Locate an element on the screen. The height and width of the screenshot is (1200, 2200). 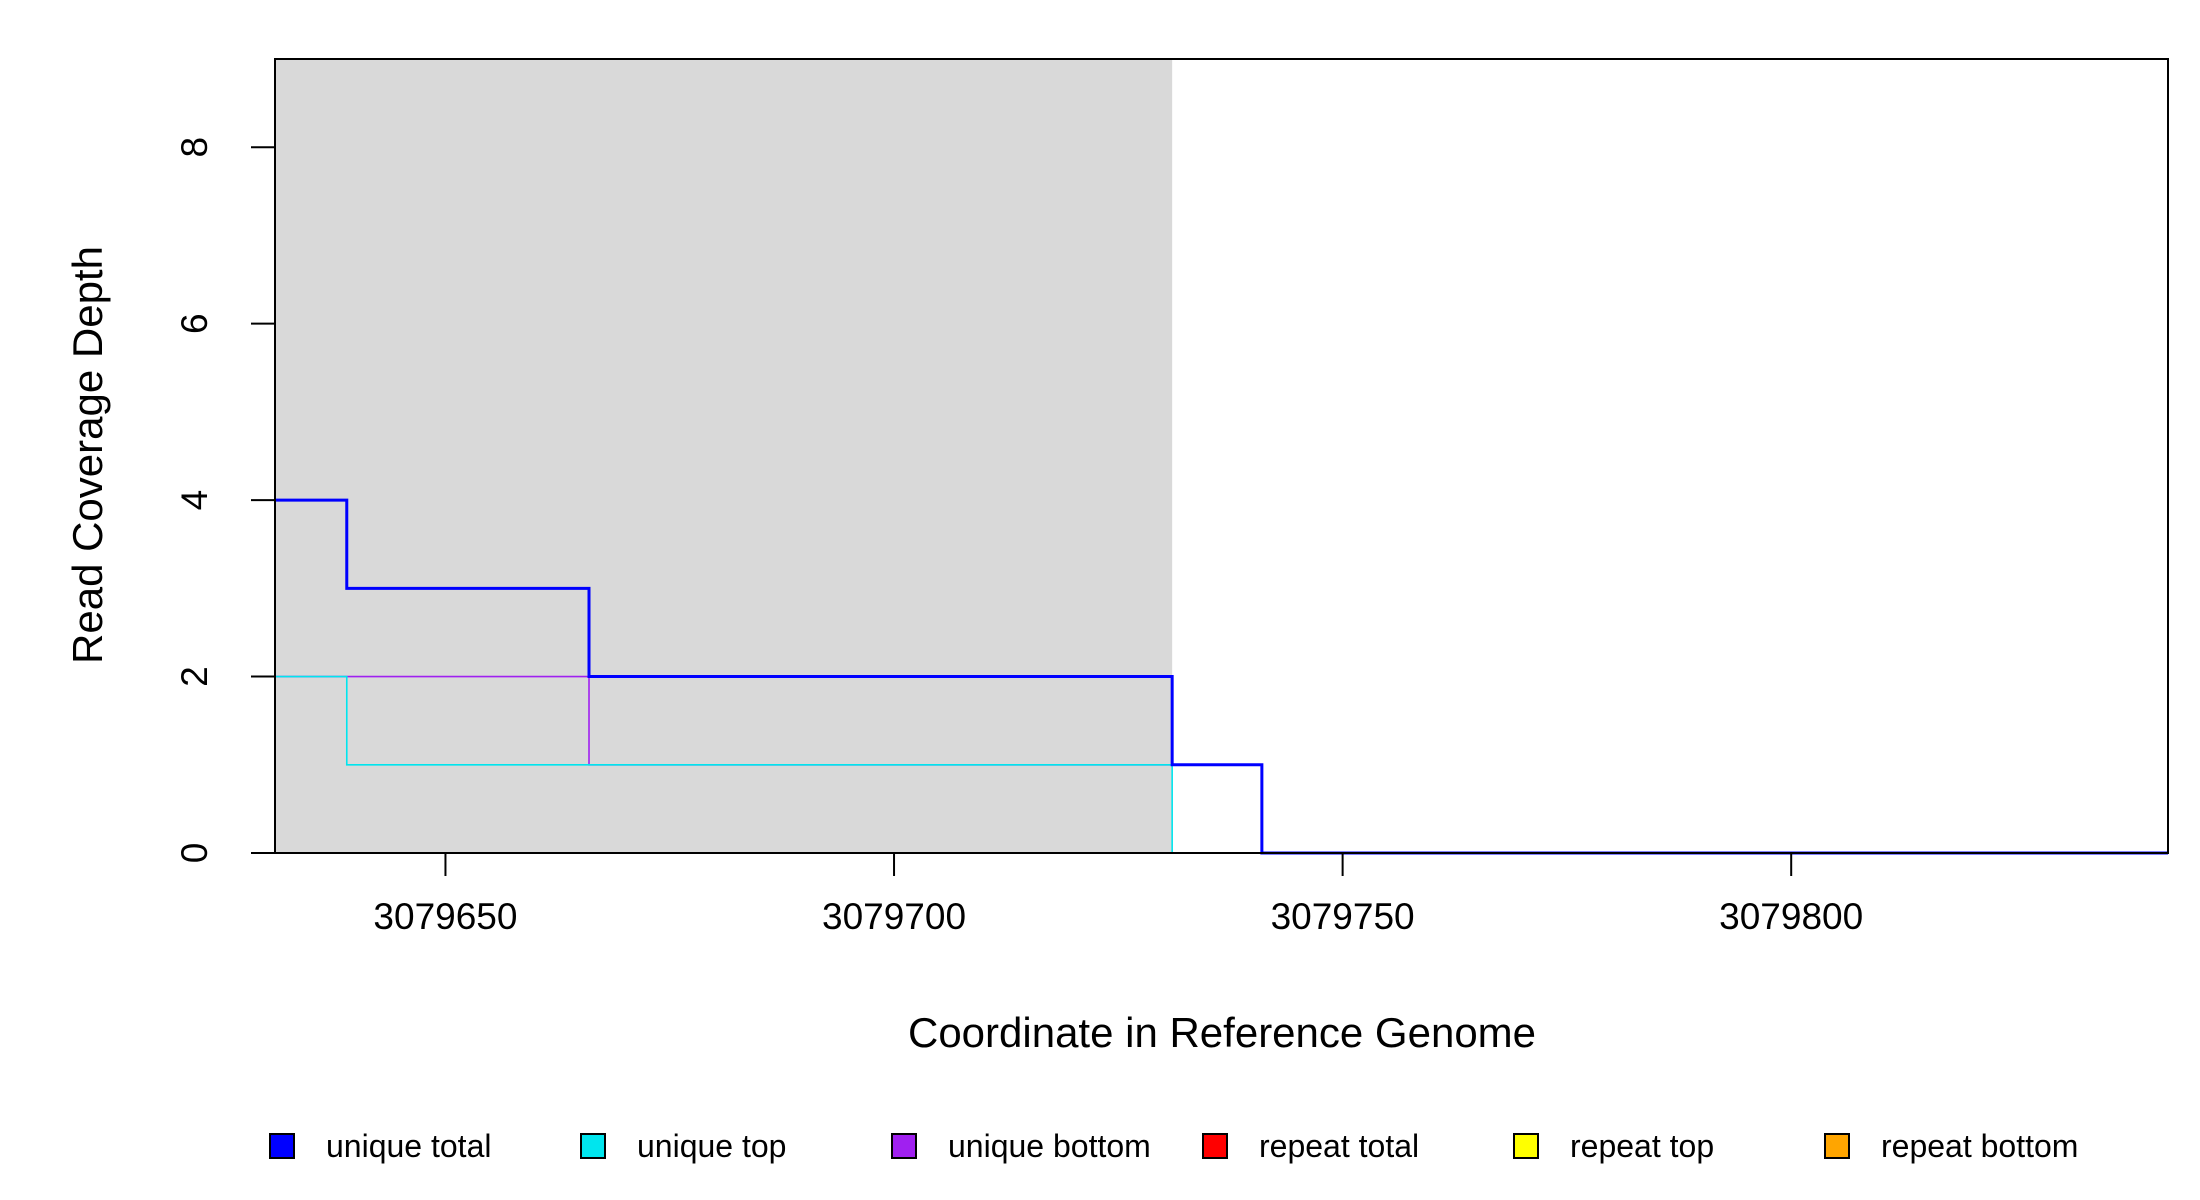
y-axis: 0 2 4 6 8 is located at coordinates (224, 500).